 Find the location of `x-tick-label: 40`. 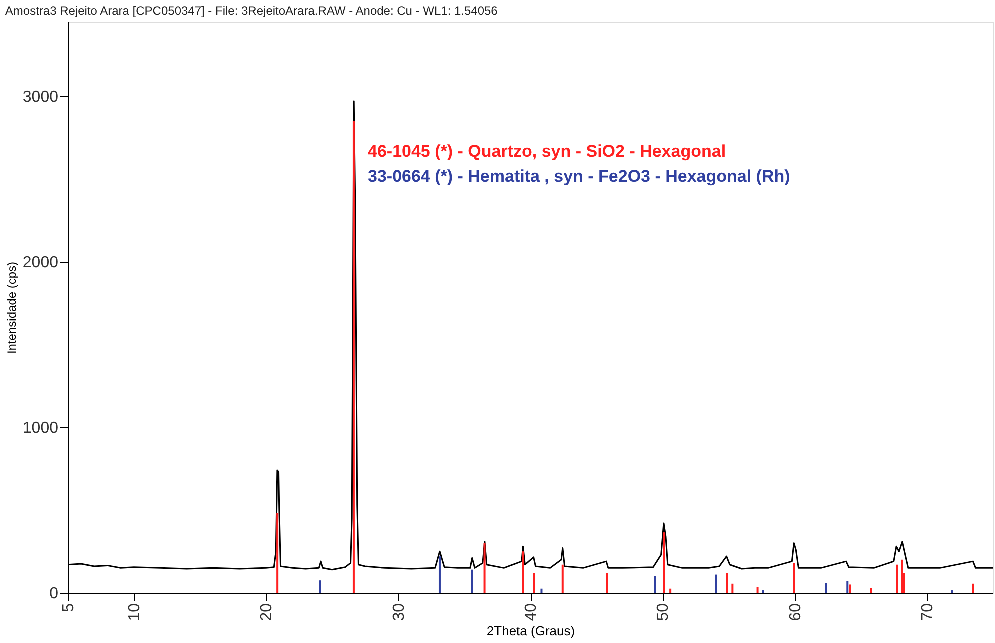

x-tick-label: 40 is located at coordinates (531, 612).